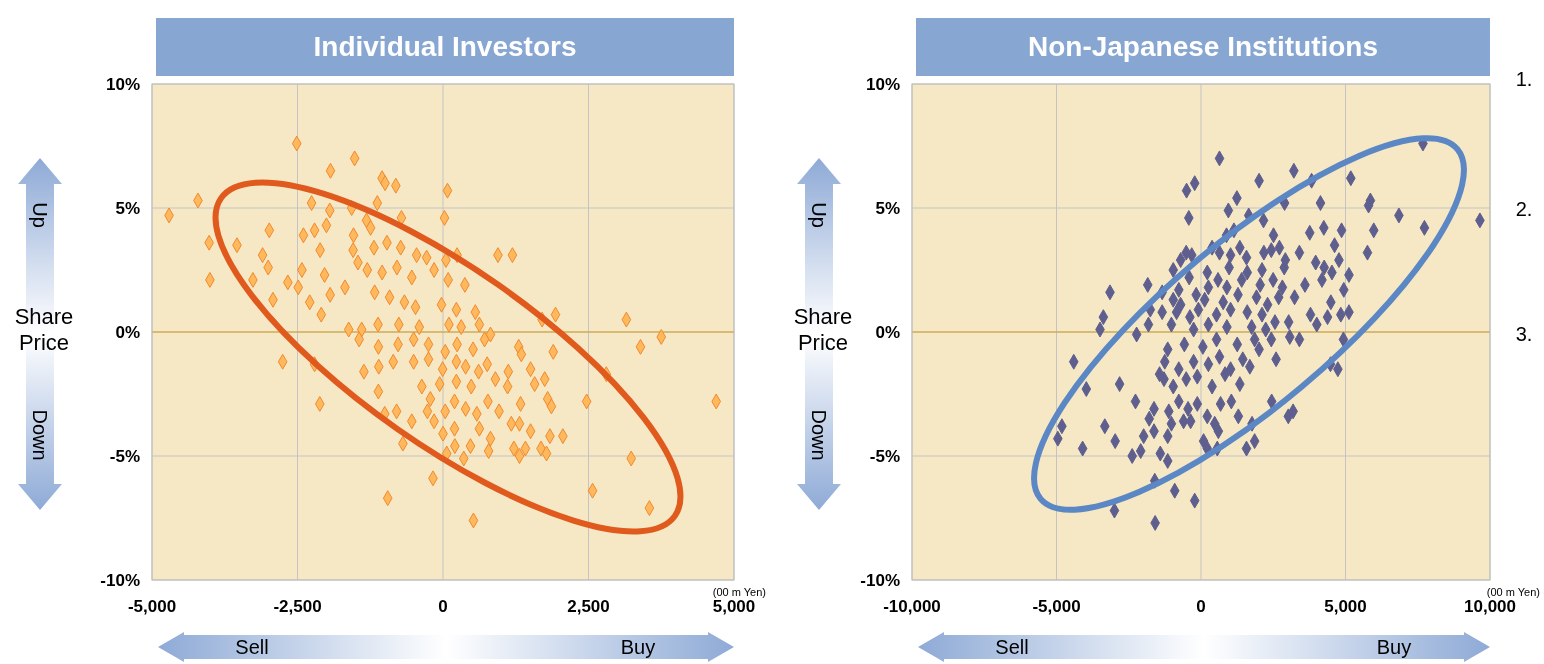 The width and height of the screenshot is (1544, 664). Describe the element at coordinates (1524, 334) in the screenshot. I see `text: 3.` at that location.